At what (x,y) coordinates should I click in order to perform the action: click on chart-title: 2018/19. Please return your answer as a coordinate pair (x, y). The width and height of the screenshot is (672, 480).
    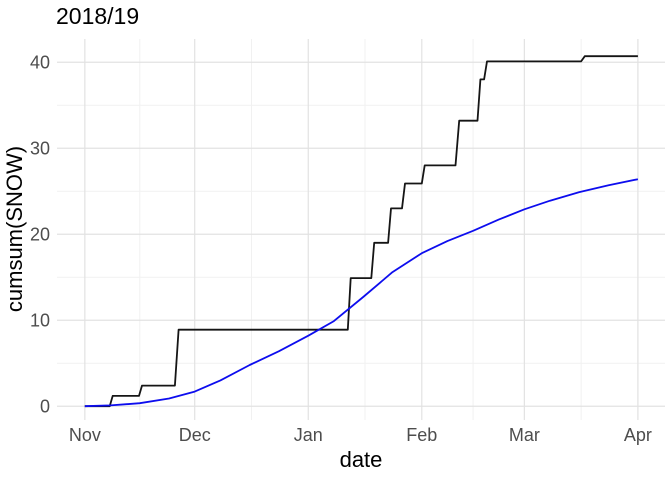
    Looking at the image, I should click on (98, 16).